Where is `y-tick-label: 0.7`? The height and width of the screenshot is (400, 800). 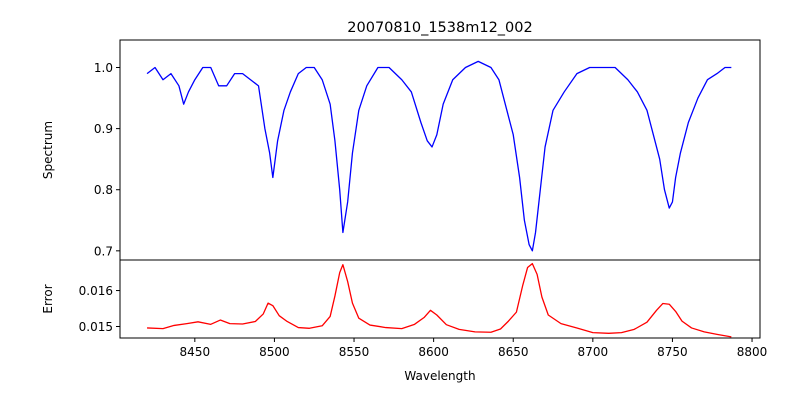
y-tick-label: 0.7 is located at coordinates (103, 251).